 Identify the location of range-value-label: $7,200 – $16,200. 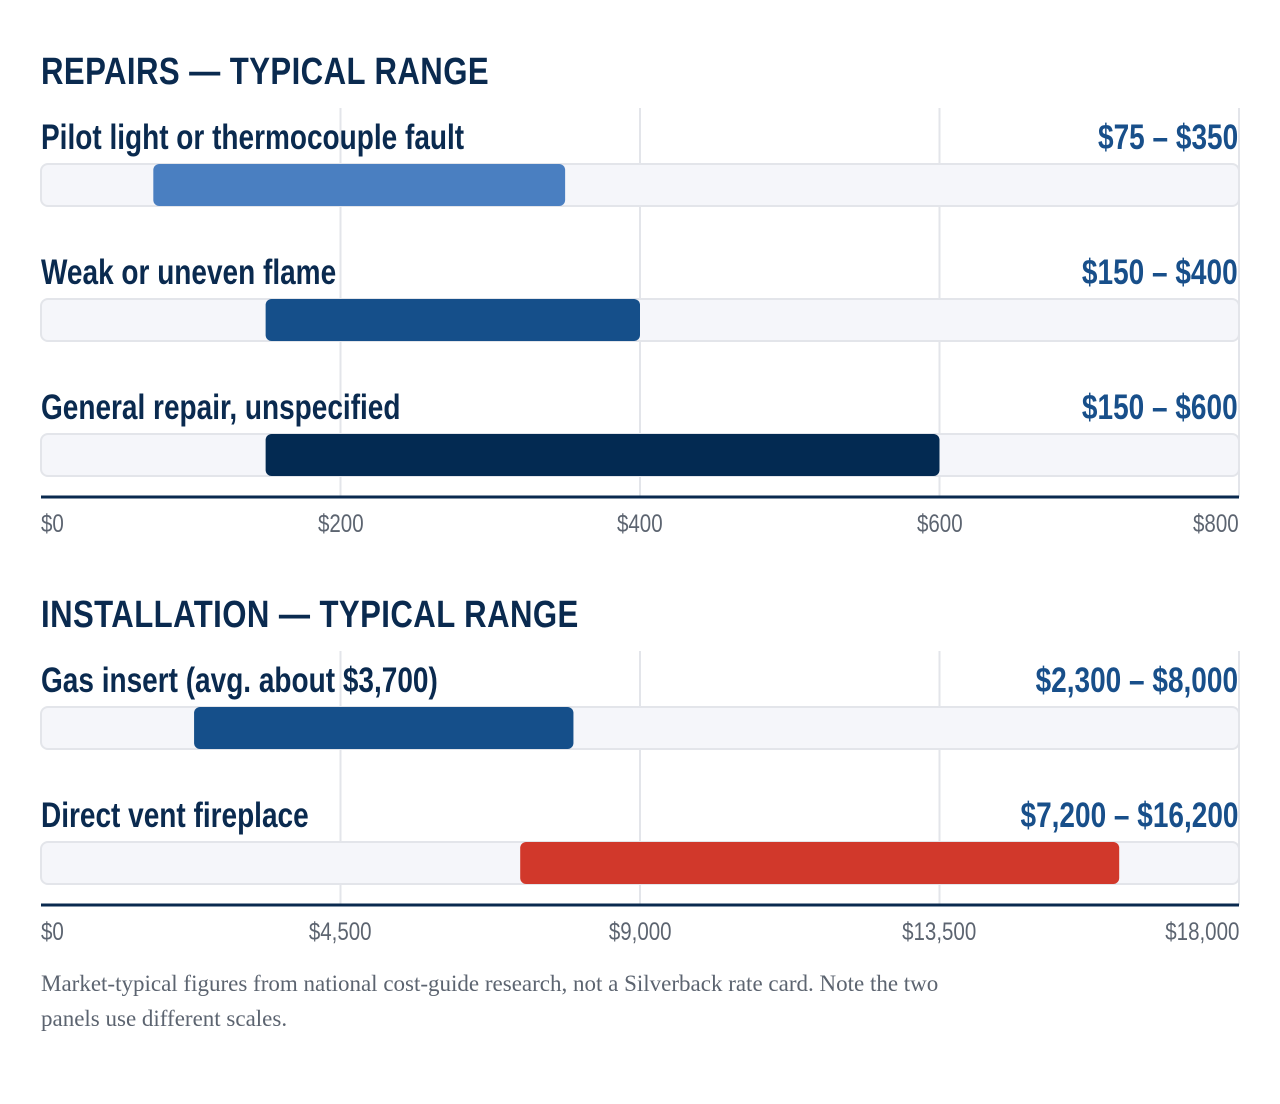
(1129, 815).